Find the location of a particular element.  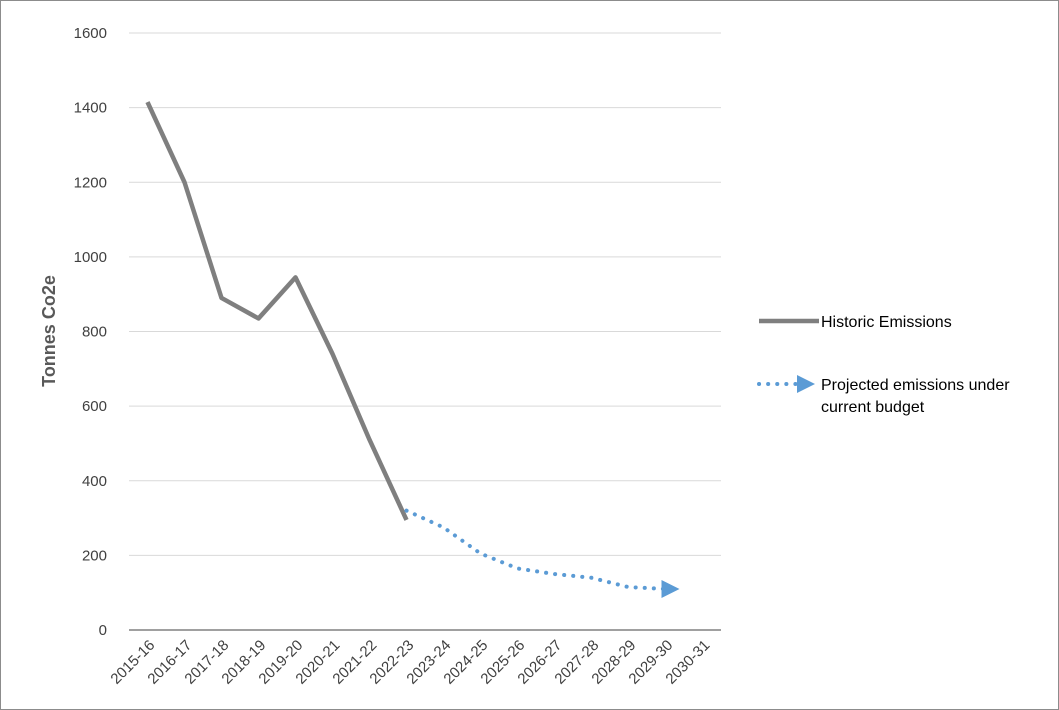

y-axis-ticks: 0 200 400 600 800 1000 1200 1400 1600 is located at coordinates (90, 332).